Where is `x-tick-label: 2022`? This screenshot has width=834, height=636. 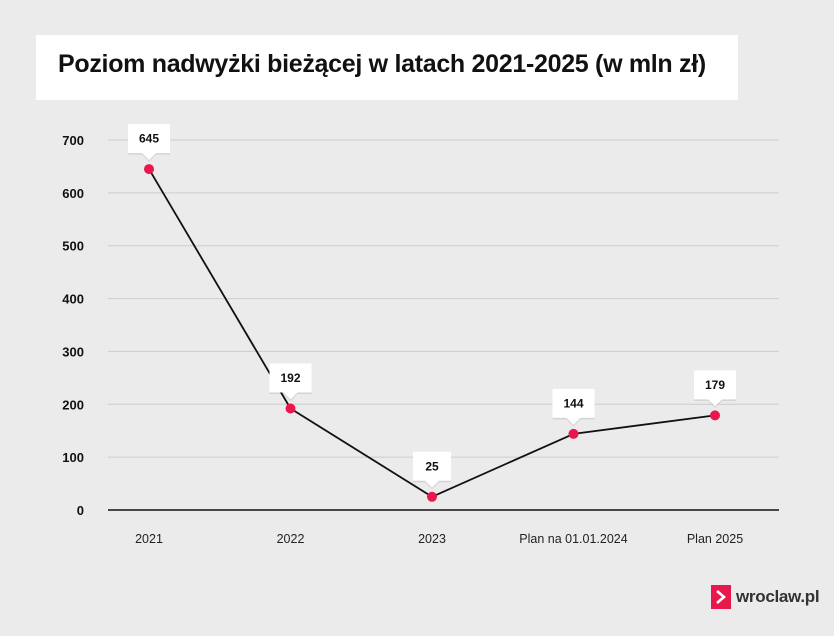 x-tick-label: 2022 is located at coordinates (291, 539).